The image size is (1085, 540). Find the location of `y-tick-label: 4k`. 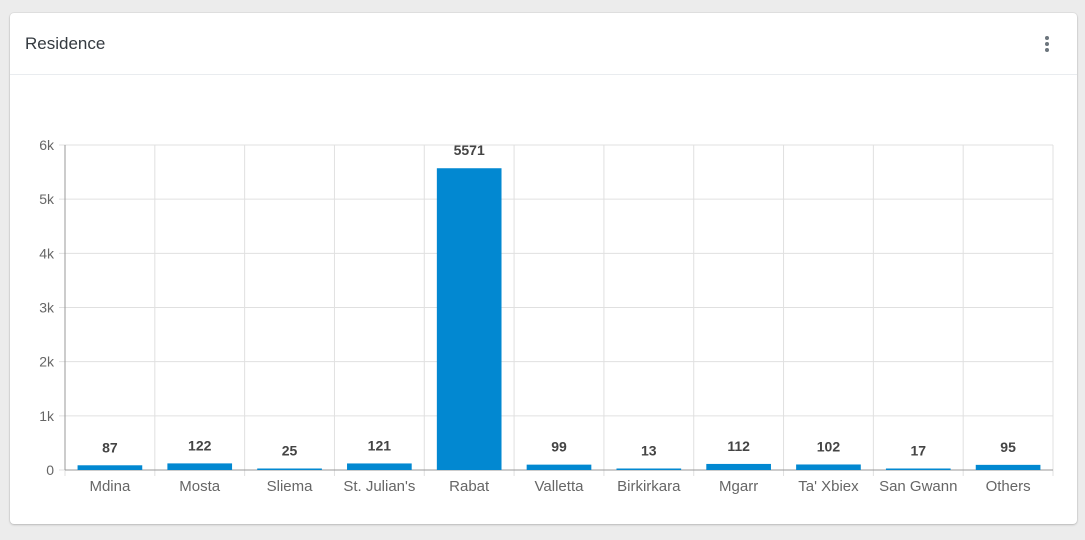

y-tick-label: 4k is located at coordinates (47, 253).